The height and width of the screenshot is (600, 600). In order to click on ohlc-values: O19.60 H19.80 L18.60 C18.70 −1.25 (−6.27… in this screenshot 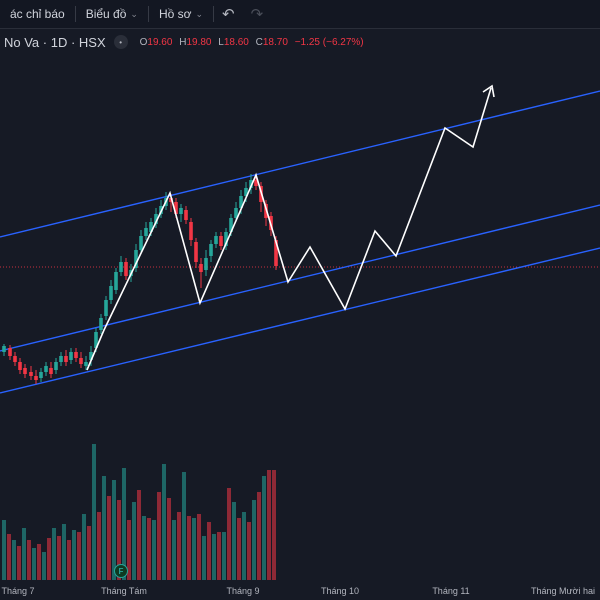, I will do `click(250, 42)`.